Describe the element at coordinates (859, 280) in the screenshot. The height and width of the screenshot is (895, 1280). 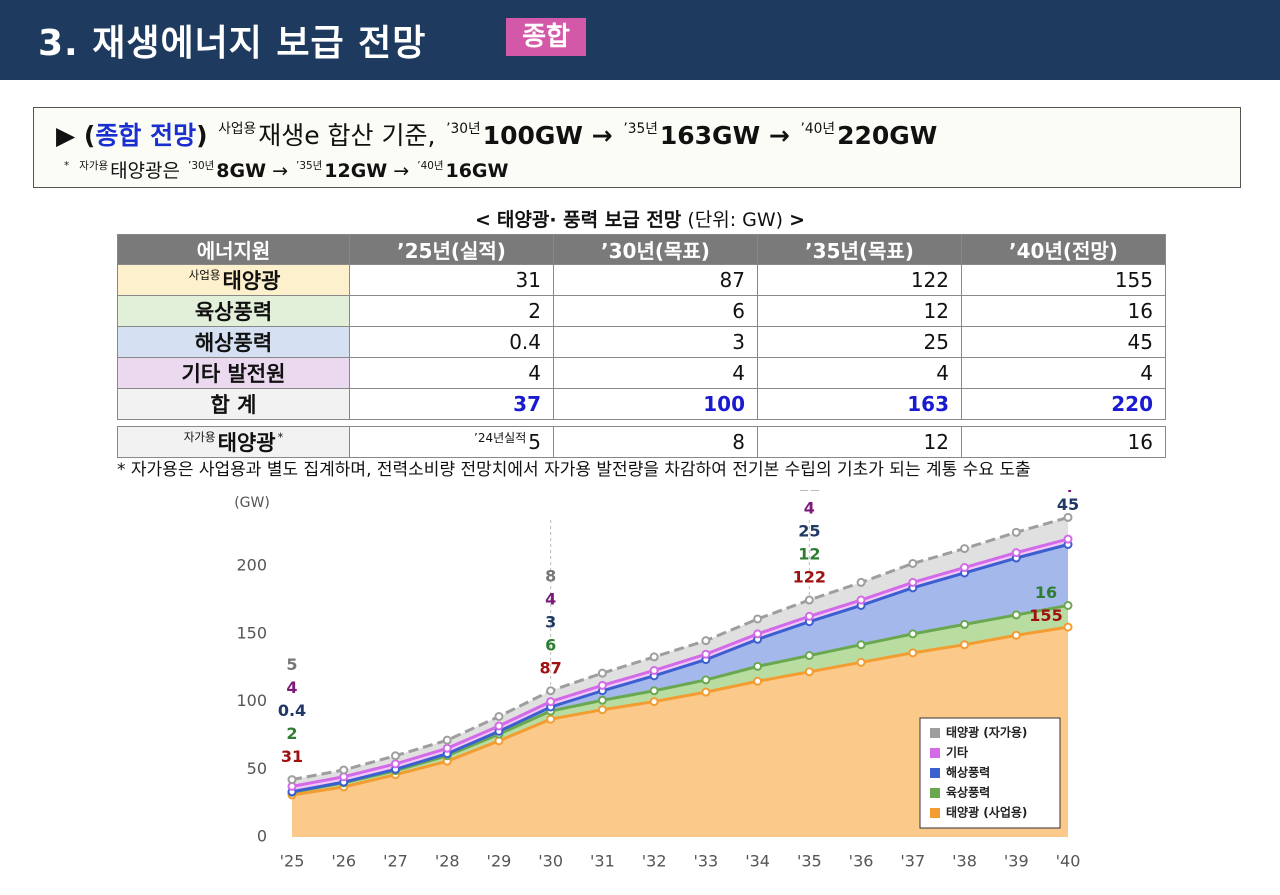
I see `cell: 122` at that location.